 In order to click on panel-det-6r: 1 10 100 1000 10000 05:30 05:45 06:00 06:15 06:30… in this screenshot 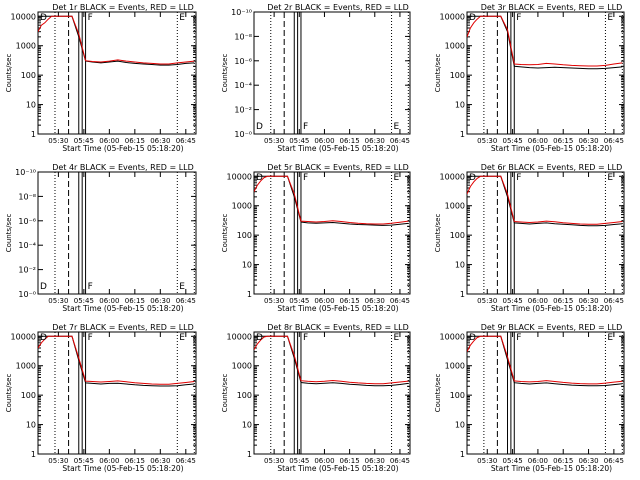, I will do `click(529, 238)`.